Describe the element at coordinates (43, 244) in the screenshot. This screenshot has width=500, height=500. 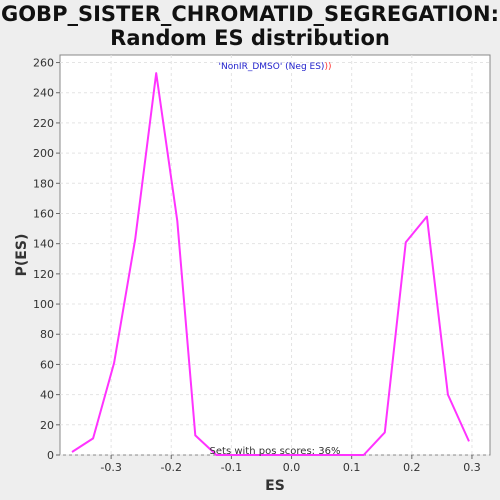
I see `y-tick-label: 140` at that location.